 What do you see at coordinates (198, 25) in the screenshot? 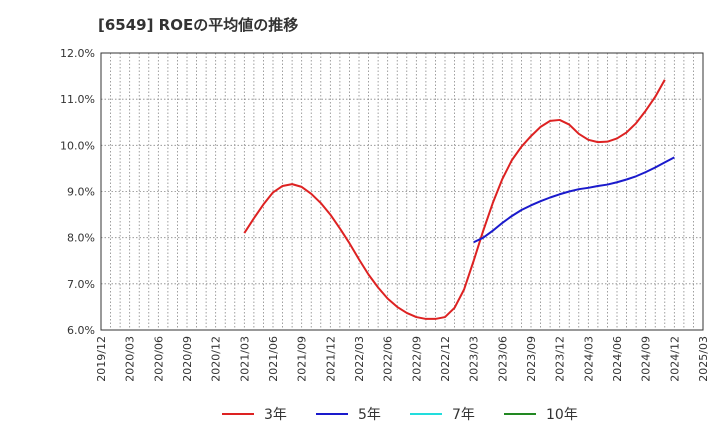
I see `chart-title: [6549] ROEの平均値の推移` at bounding box center [198, 25].